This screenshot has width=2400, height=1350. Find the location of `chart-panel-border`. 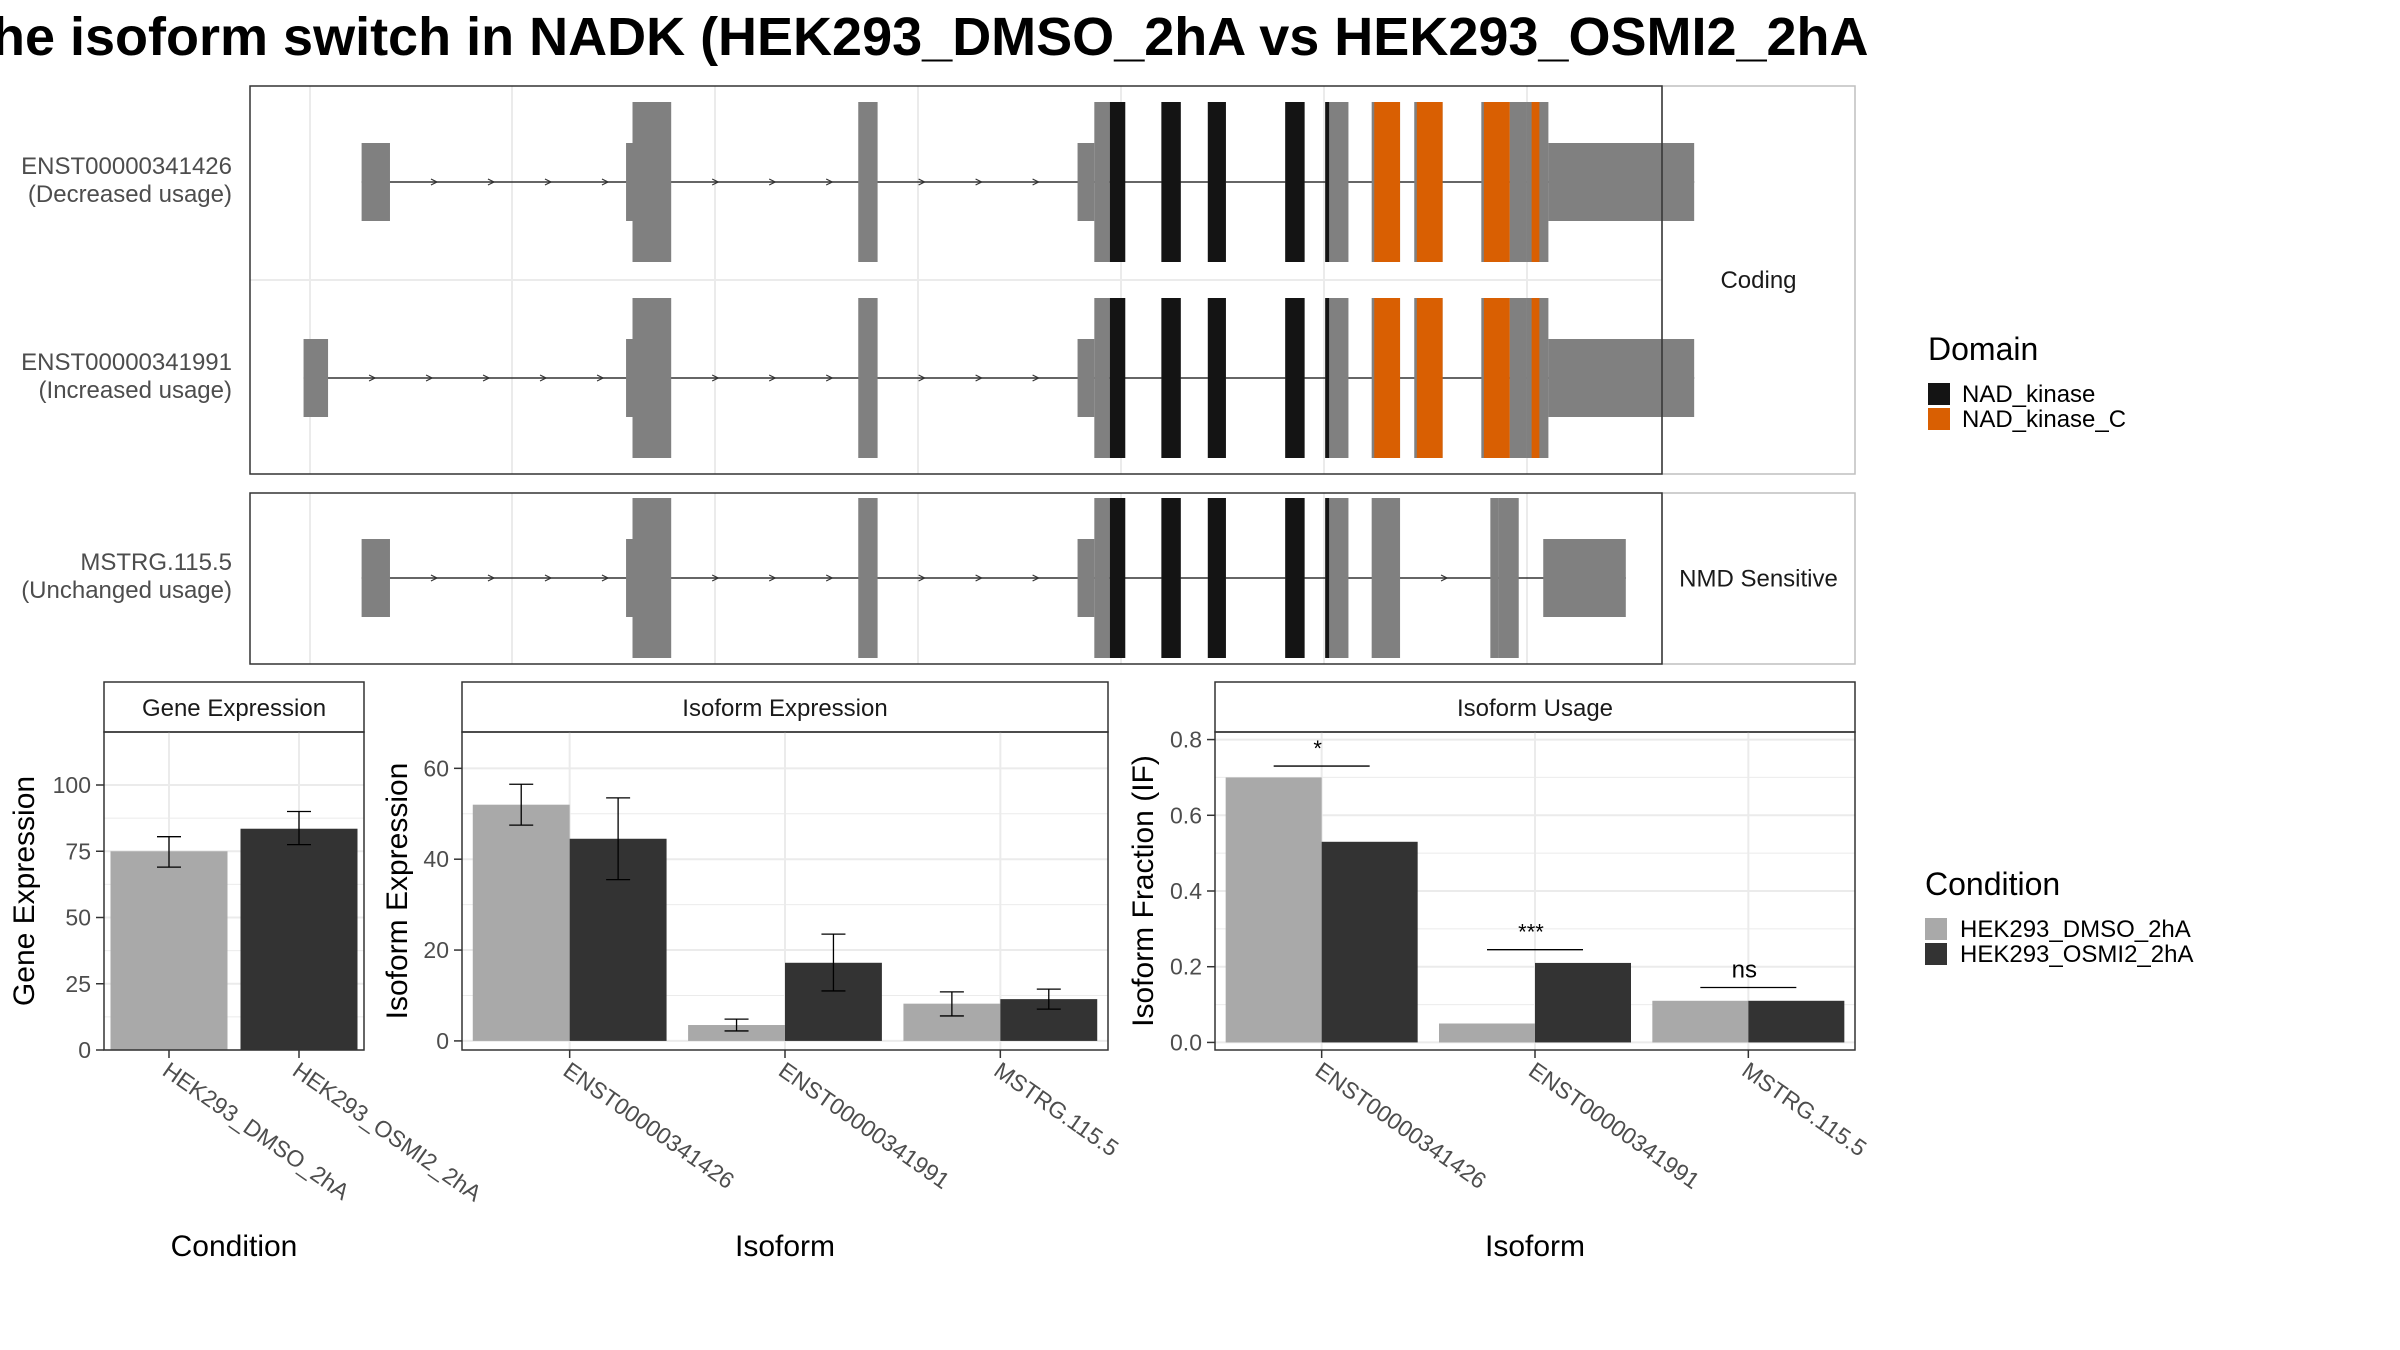

chart-panel-border is located at coordinates (234, 891).